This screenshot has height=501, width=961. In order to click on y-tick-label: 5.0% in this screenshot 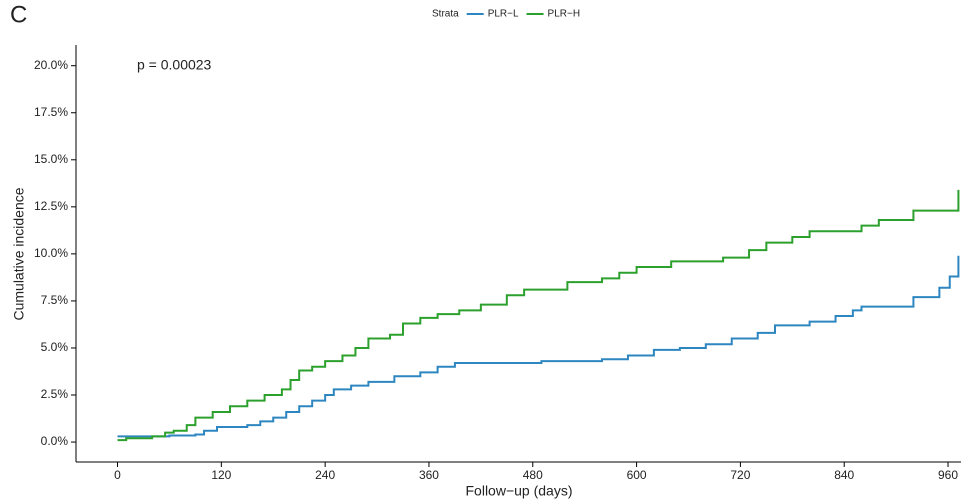, I will do `click(55, 347)`.